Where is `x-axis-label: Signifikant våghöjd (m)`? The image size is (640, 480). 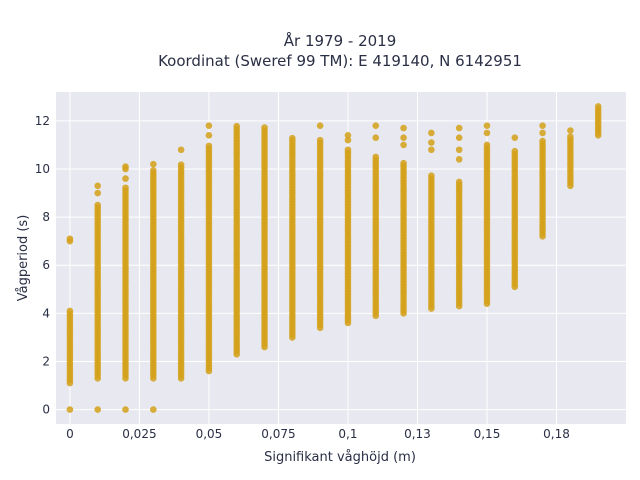
x-axis-label: Signifikant våghöjd (m) is located at coordinates (340, 457).